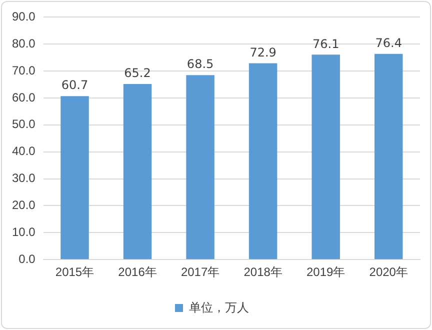 The width and height of the screenshot is (432, 330). What do you see at coordinates (137, 272) in the screenshot?
I see `x-tick-label: 2016年` at bounding box center [137, 272].